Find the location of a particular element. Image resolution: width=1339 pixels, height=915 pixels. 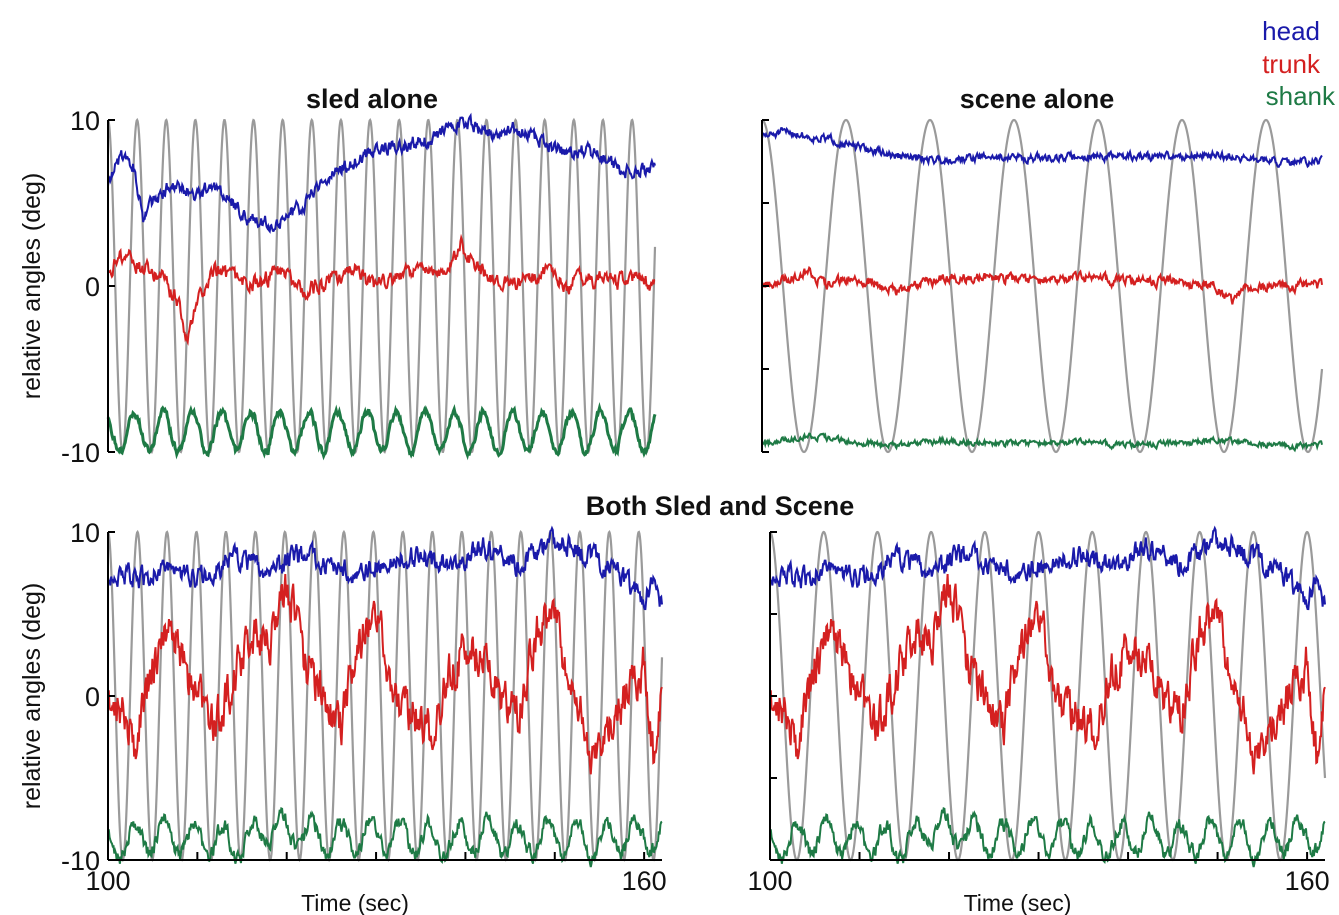

legend: head trunk shank is located at coordinates (1299, 63).